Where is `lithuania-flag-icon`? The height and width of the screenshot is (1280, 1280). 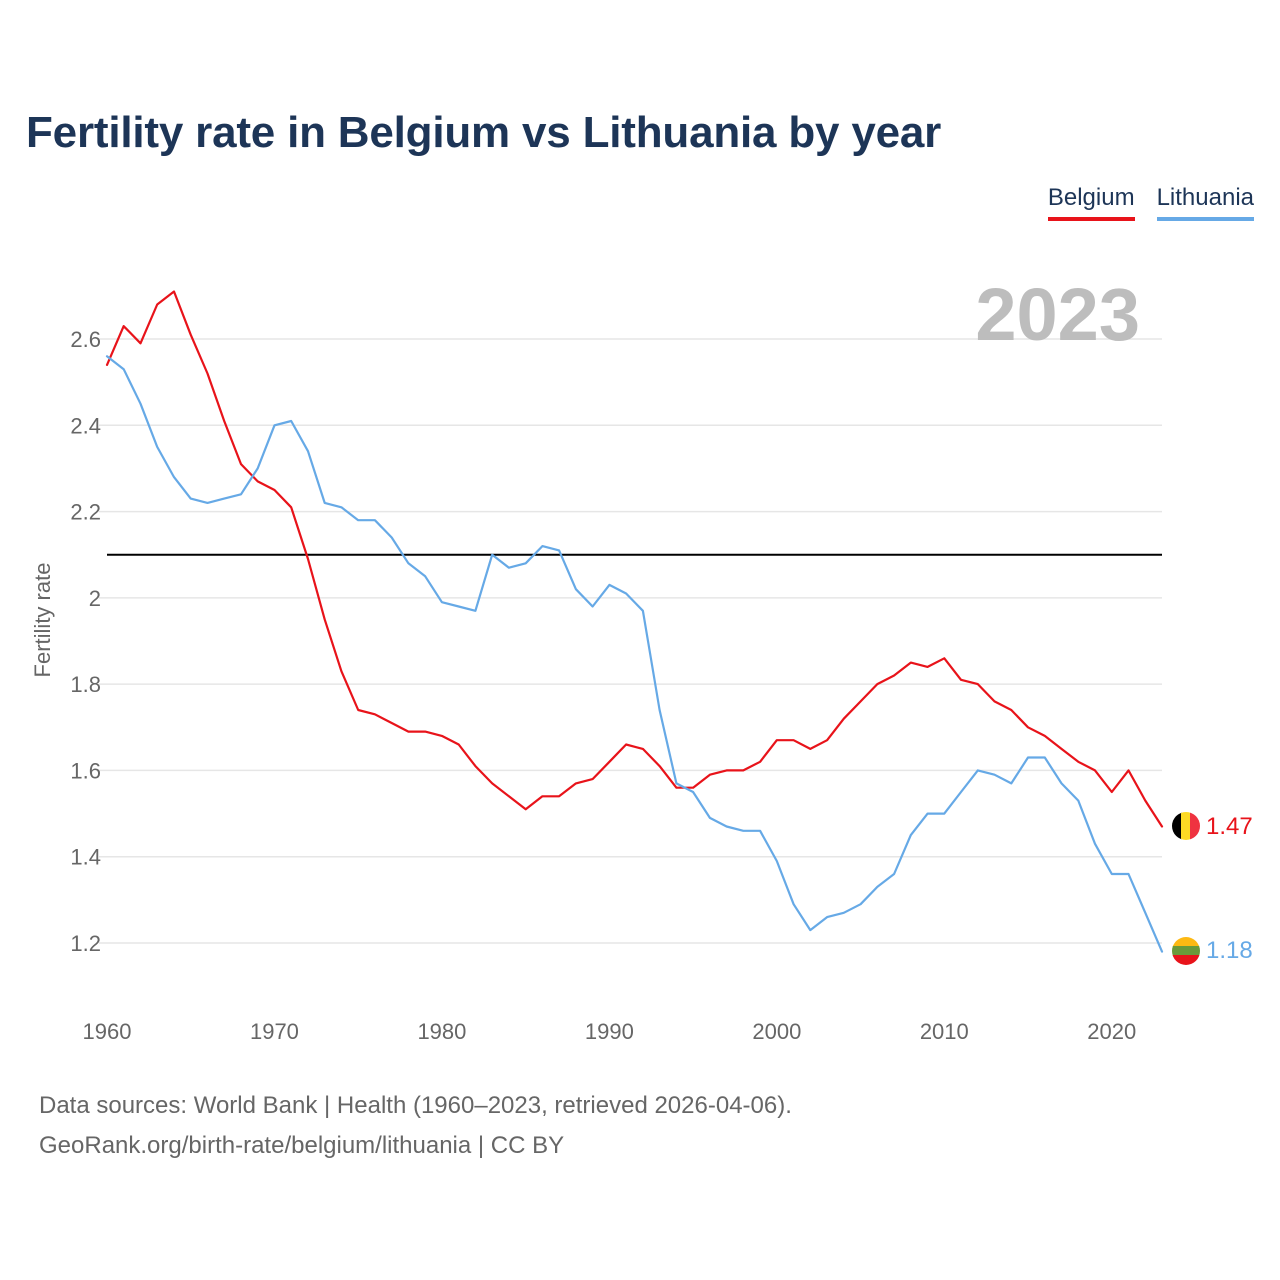 lithuania-flag-icon is located at coordinates (1186, 951).